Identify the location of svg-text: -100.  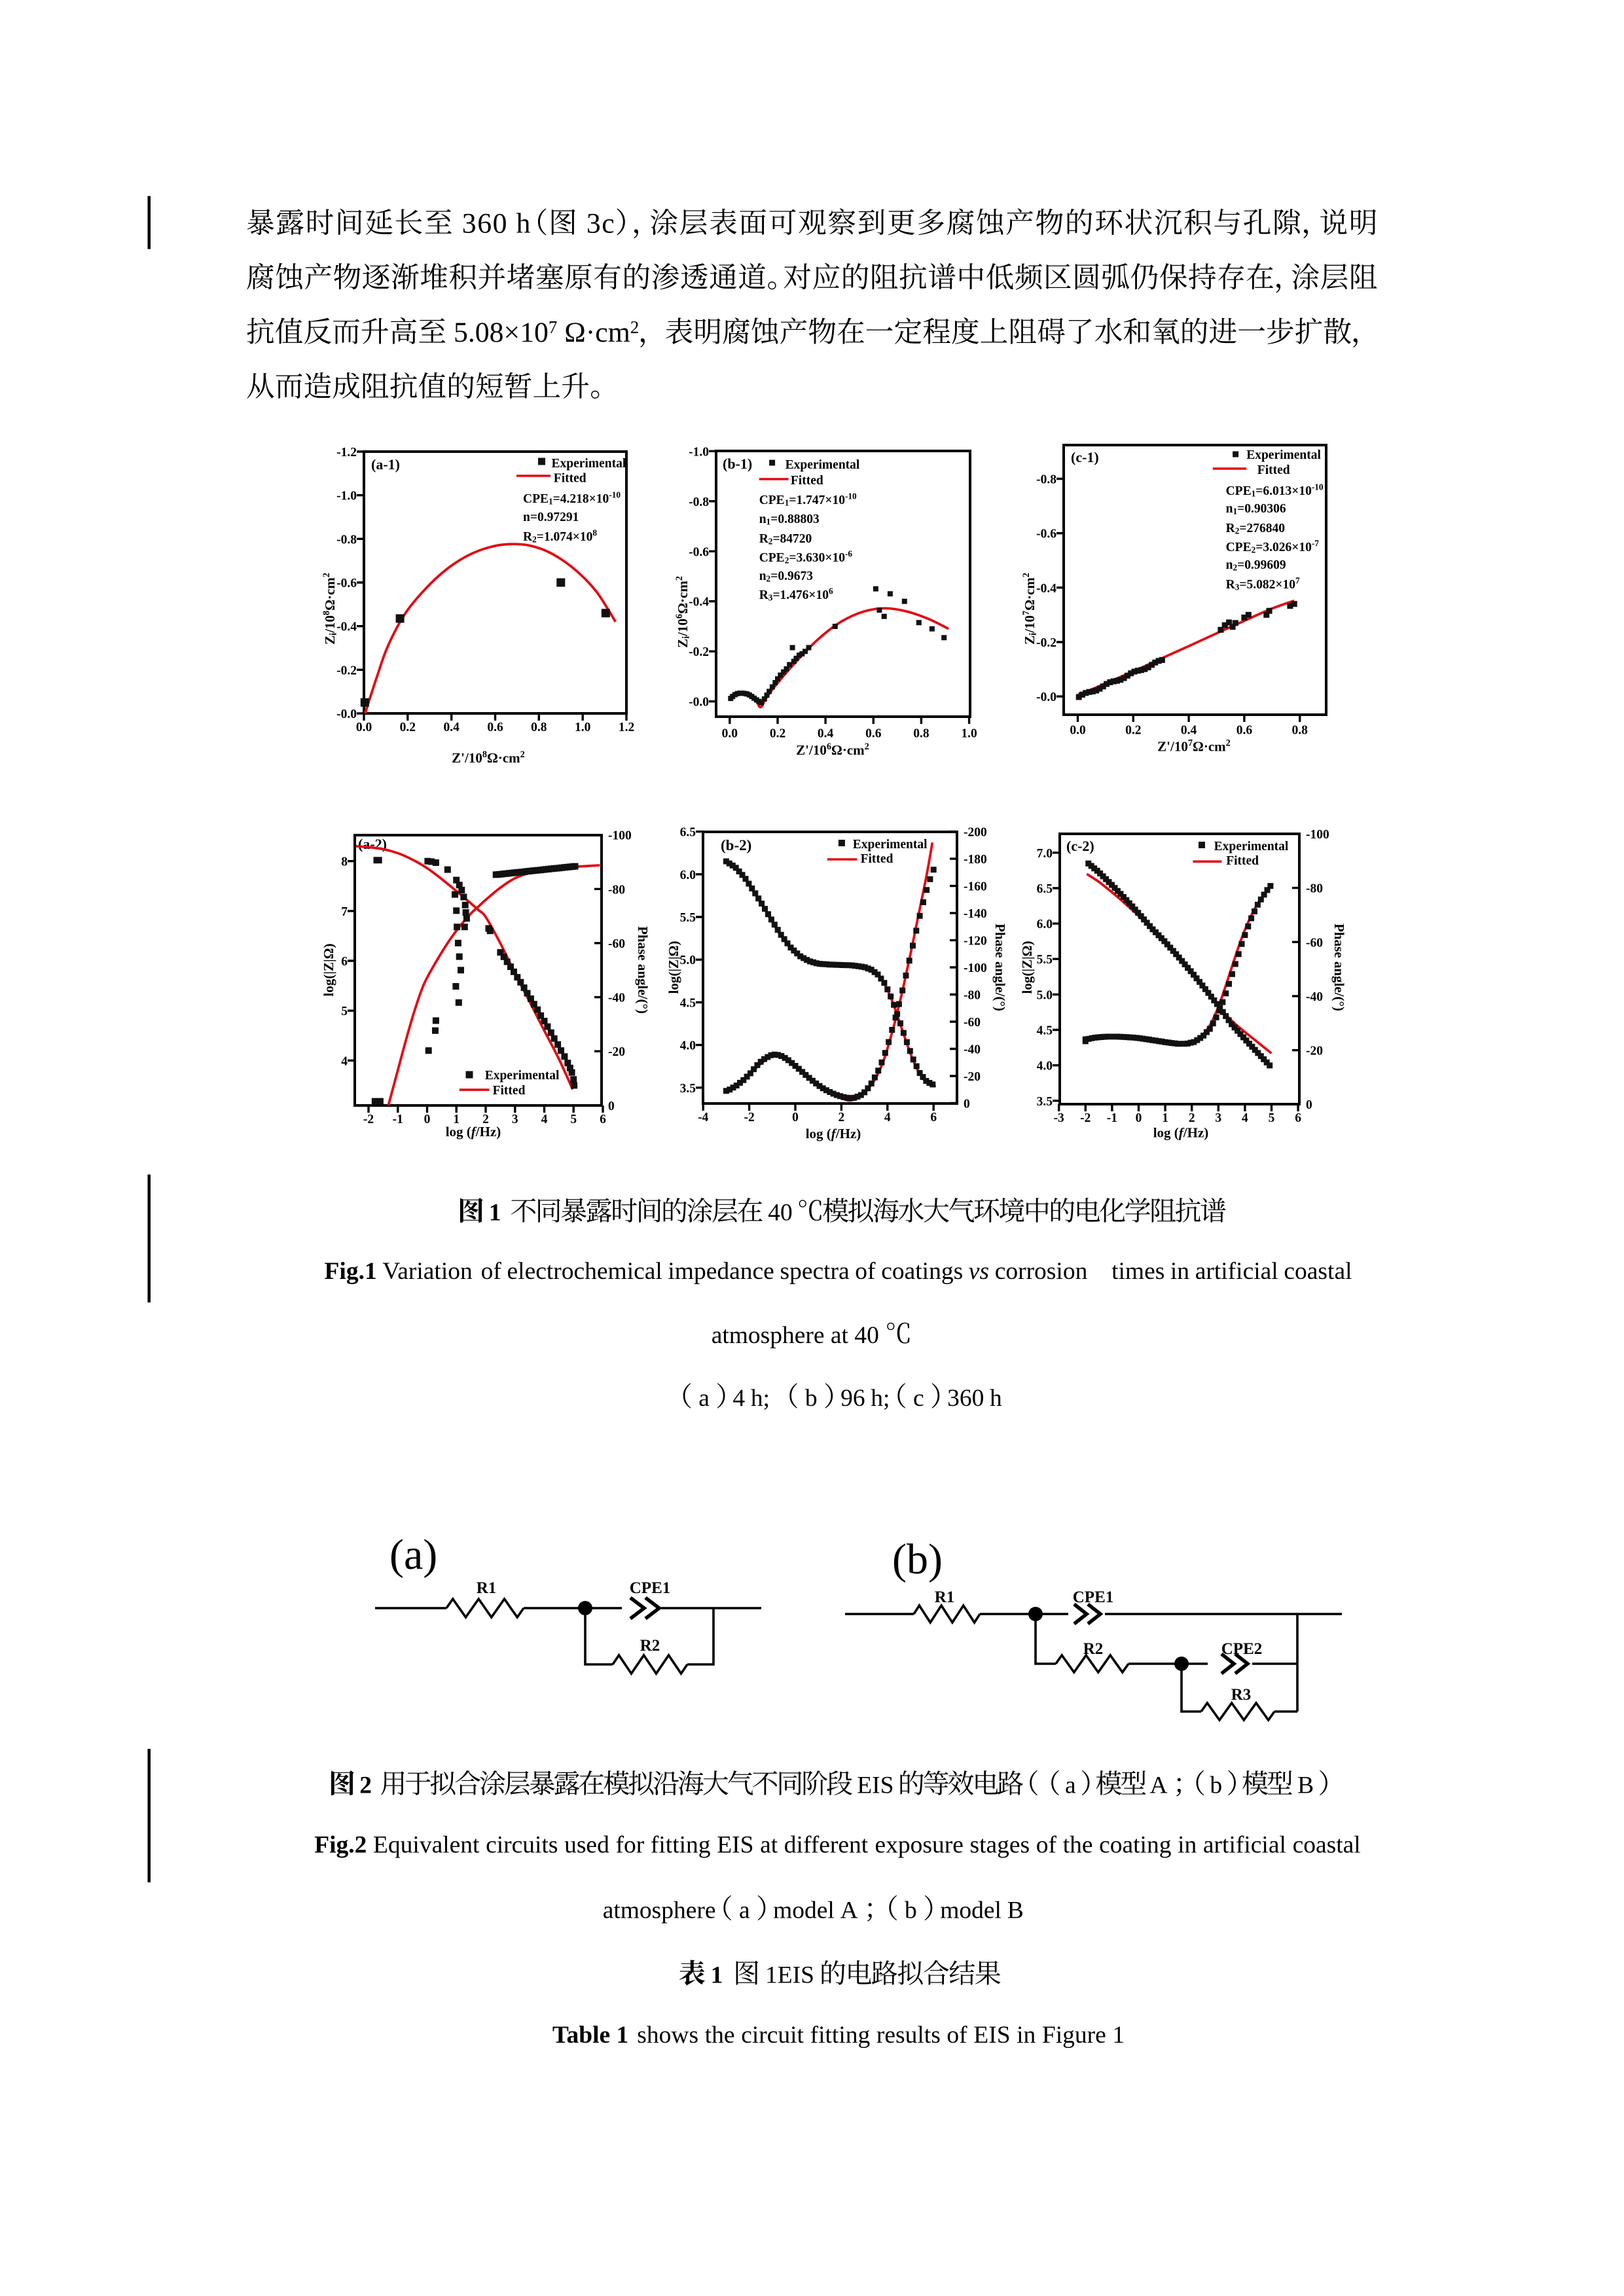
(1317, 835).